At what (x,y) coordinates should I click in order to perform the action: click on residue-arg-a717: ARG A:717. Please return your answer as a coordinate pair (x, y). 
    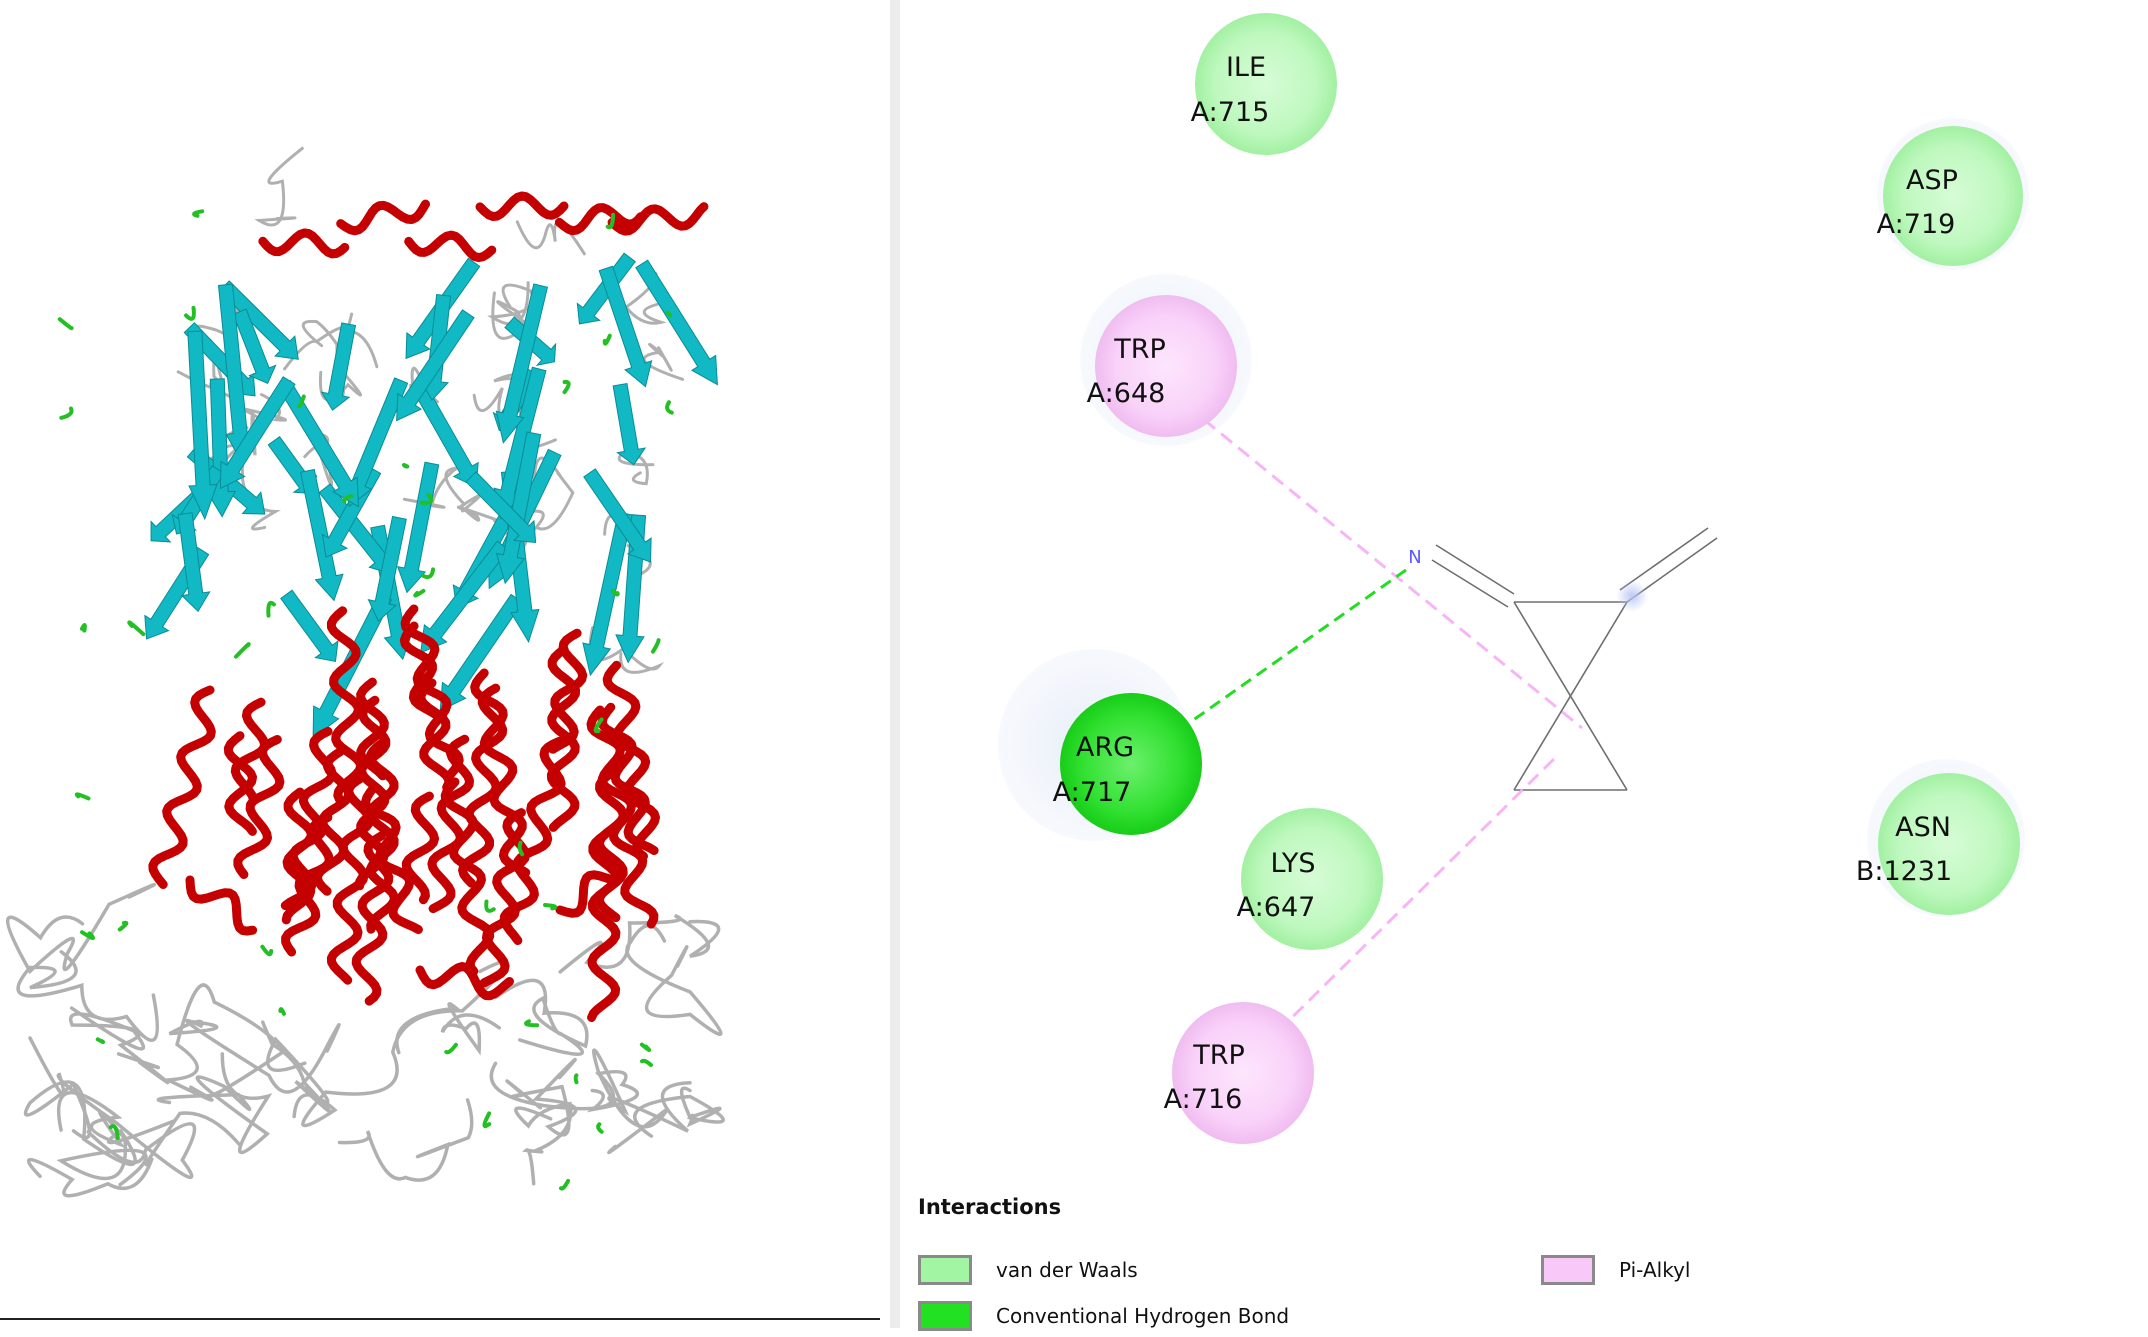
    Looking at the image, I should click on (1127, 764).